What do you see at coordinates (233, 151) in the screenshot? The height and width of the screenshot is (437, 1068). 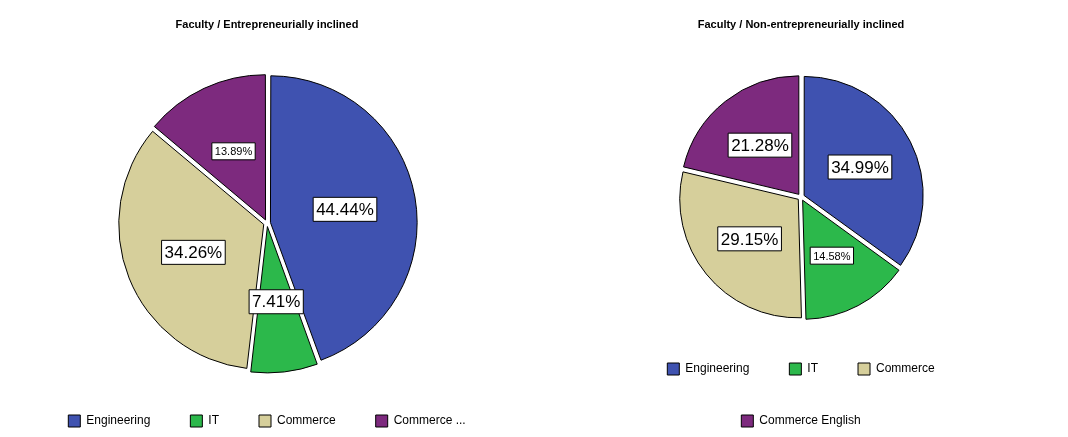 I see `data-label: 13.89%` at bounding box center [233, 151].